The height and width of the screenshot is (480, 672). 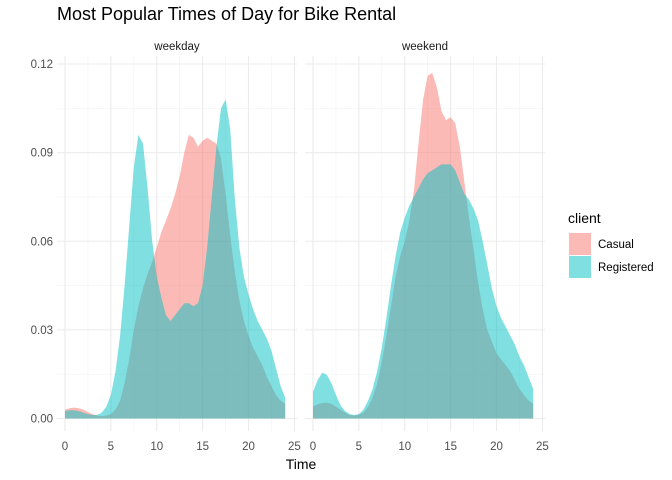 I want to click on legend: client Casual Registered, so click(x=611, y=244).